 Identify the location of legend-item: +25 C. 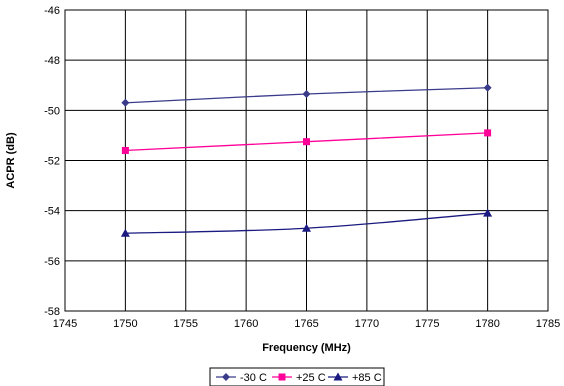
(299, 378).